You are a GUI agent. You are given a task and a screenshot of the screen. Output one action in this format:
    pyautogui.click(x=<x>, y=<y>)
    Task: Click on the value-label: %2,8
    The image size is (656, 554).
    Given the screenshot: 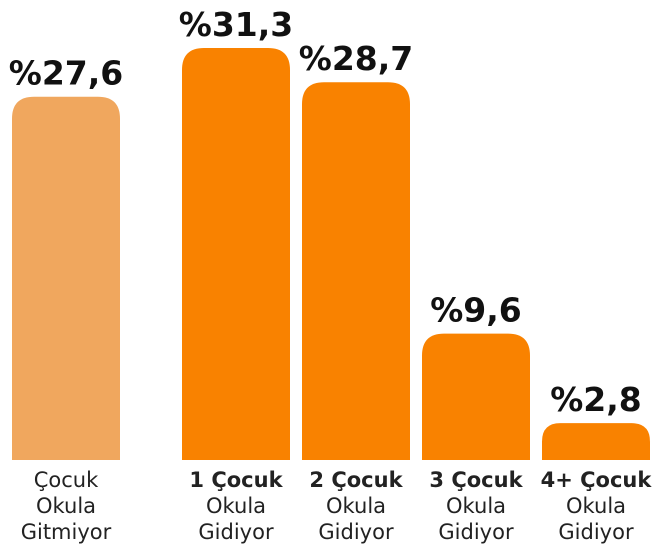 What is the action you would take?
    pyautogui.click(x=596, y=399)
    